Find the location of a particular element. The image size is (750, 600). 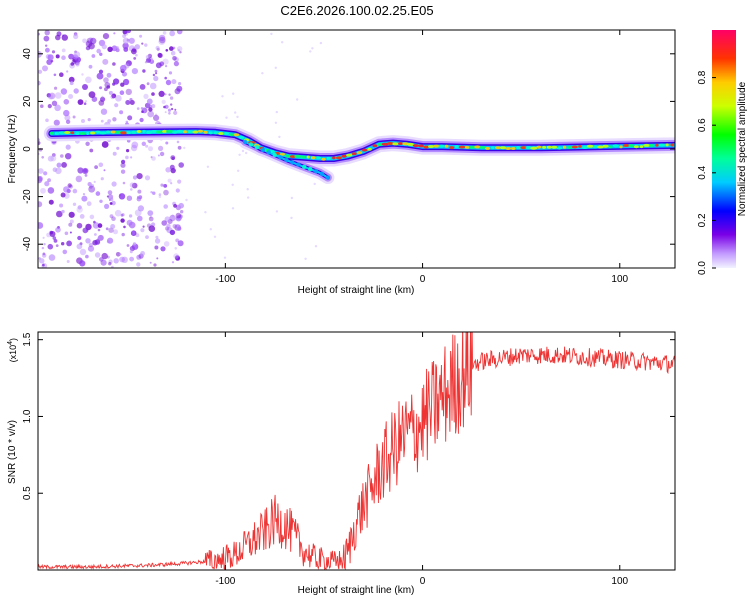

colorbar-tick-label: 0.6 is located at coordinates (702, 125).